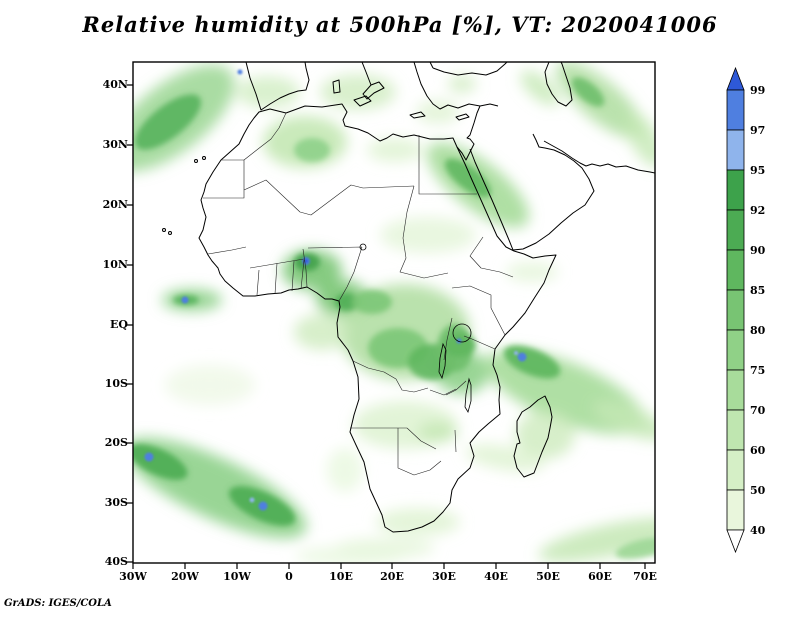 Image resolution: width=800 pixels, height=618 pixels. What do you see at coordinates (758, 130) in the screenshot?
I see `colorbar-label: 97` at bounding box center [758, 130].